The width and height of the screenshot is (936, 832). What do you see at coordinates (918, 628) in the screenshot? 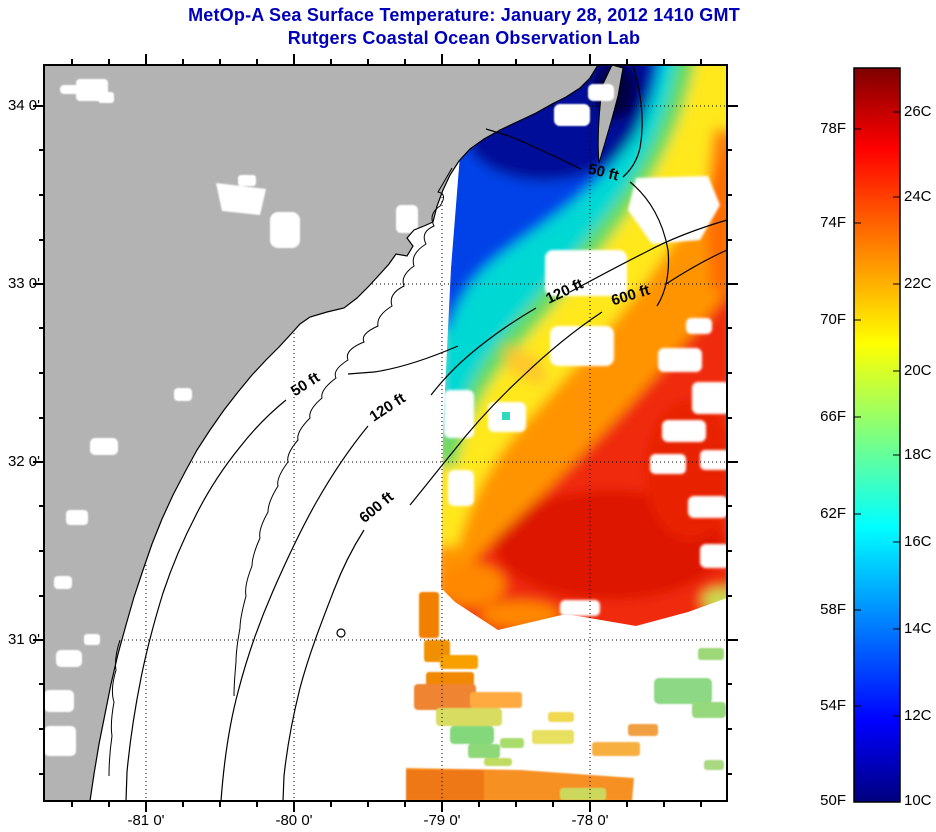
I see `colorbar-celsius-label: 14C` at bounding box center [918, 628].